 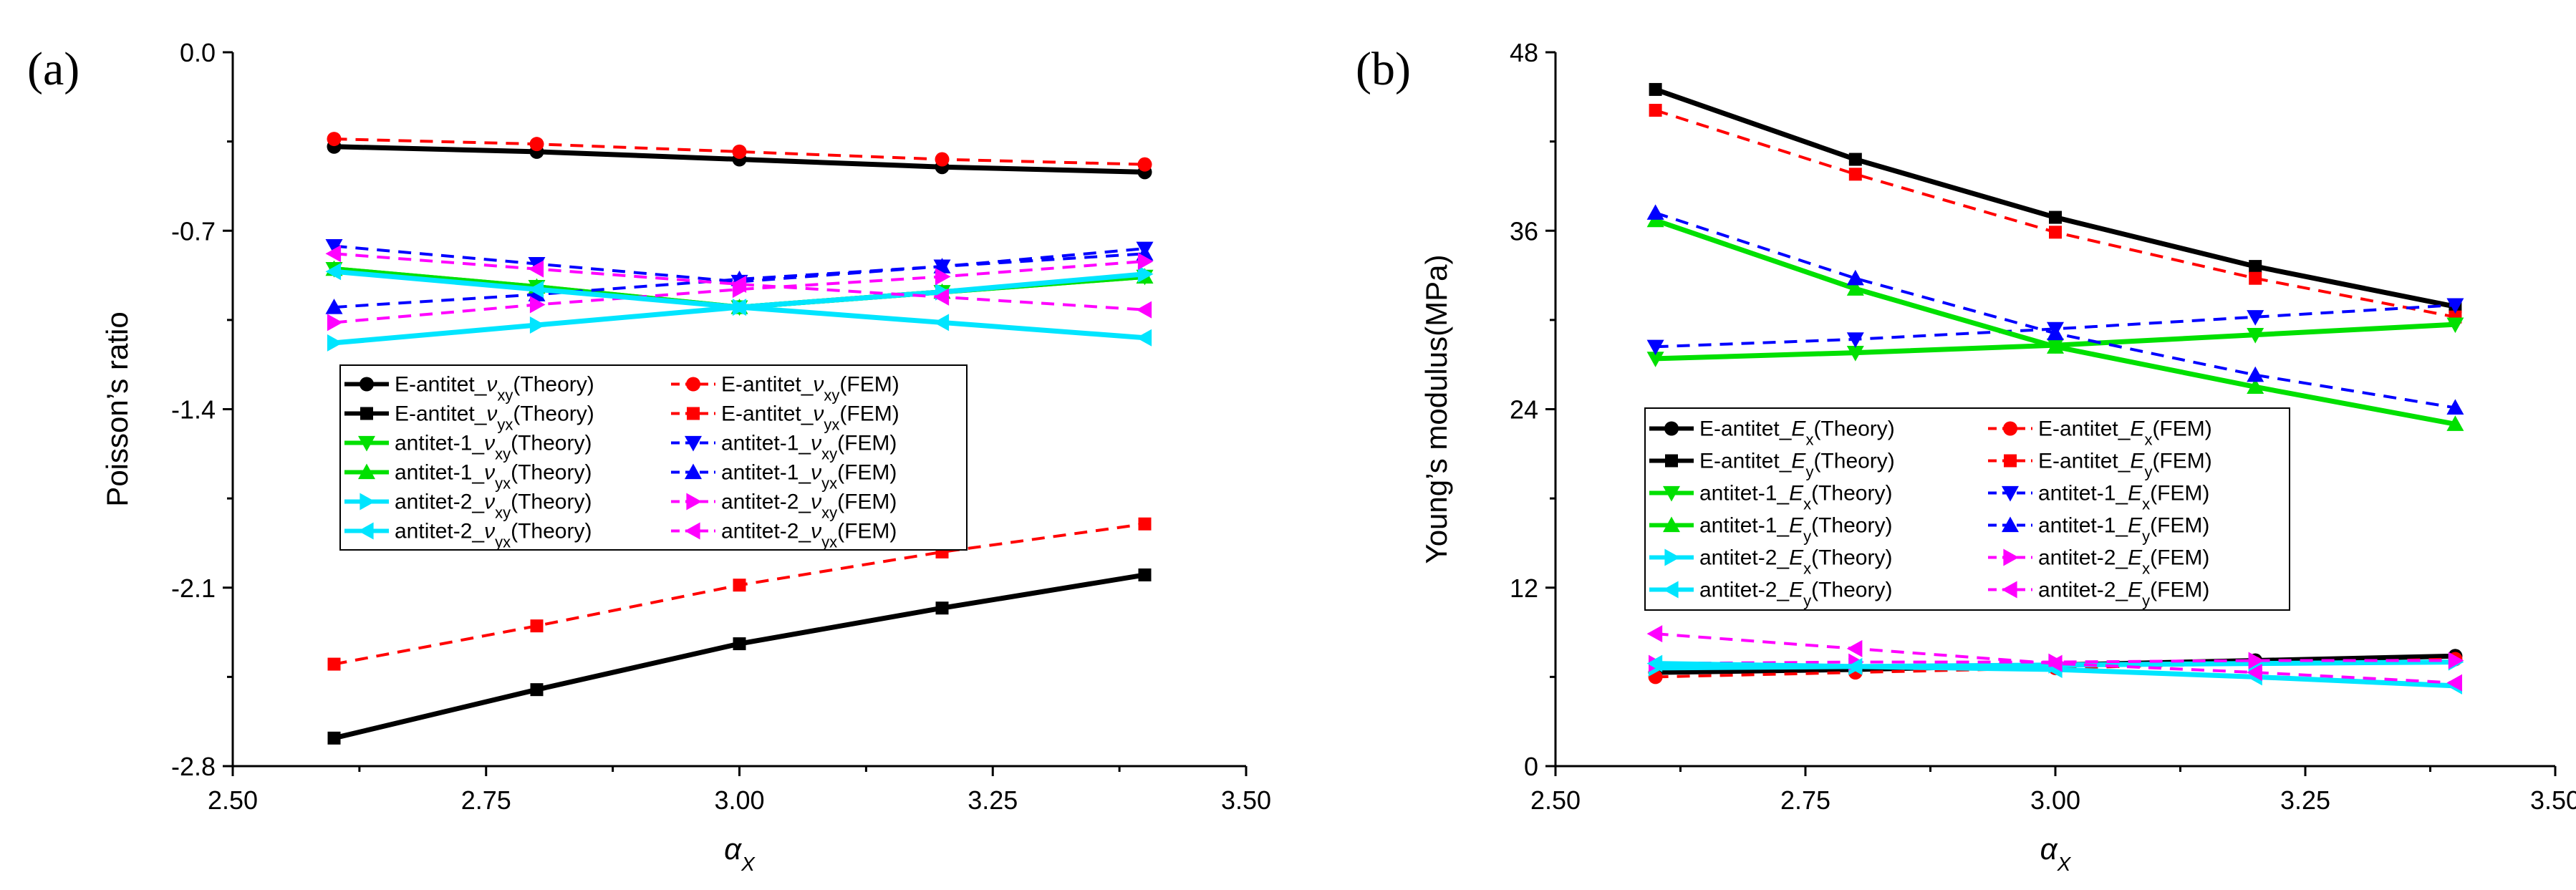 I want to click on legend-item: antitet-2_Ex(FEM), so click(x=2098, y=562).